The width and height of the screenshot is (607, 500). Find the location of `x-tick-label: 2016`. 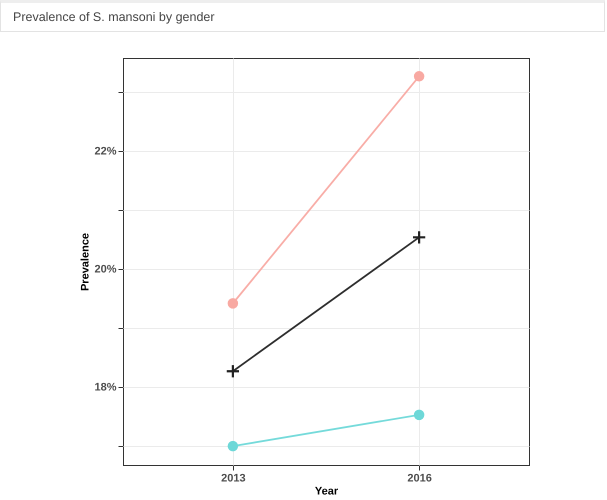

x-tick-label: 2016 is located at coordinates (419, 478).